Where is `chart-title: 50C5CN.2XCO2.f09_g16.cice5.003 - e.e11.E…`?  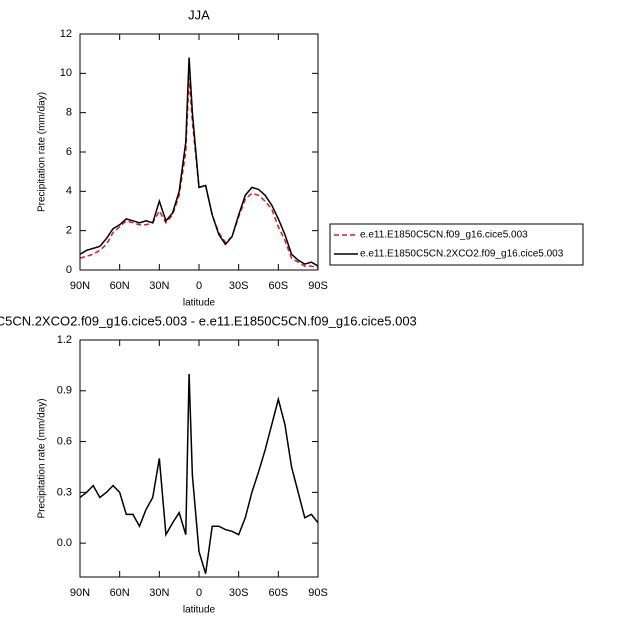
chart-title: 50C5CN.2XCO2.f09_g16.cice5.003 - e.e11.E… is located at coordinates (208, 320).